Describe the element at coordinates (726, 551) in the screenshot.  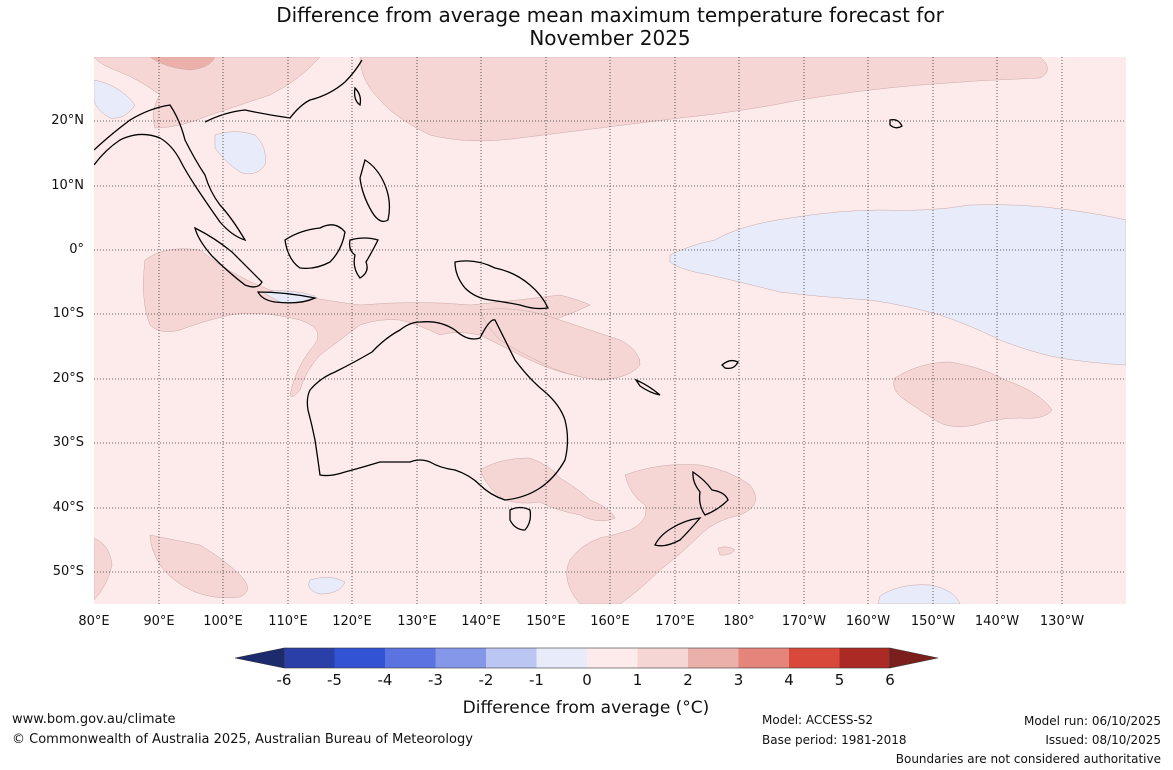
I see `anomaly-region-east-small` at that location.